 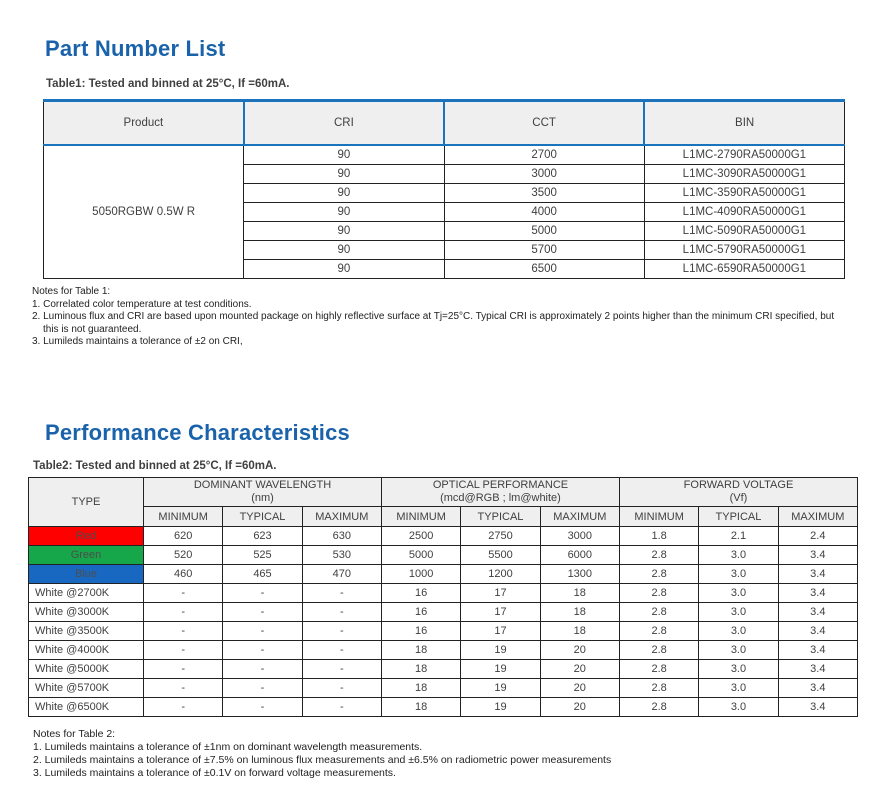 What do you see at coordinates (443, 574) in the screenshot?
I see `perf-table-row: Blue 460 465 470 1000 1200 1300 2.8 3.0 3.4` at bounding box center [443, 574].